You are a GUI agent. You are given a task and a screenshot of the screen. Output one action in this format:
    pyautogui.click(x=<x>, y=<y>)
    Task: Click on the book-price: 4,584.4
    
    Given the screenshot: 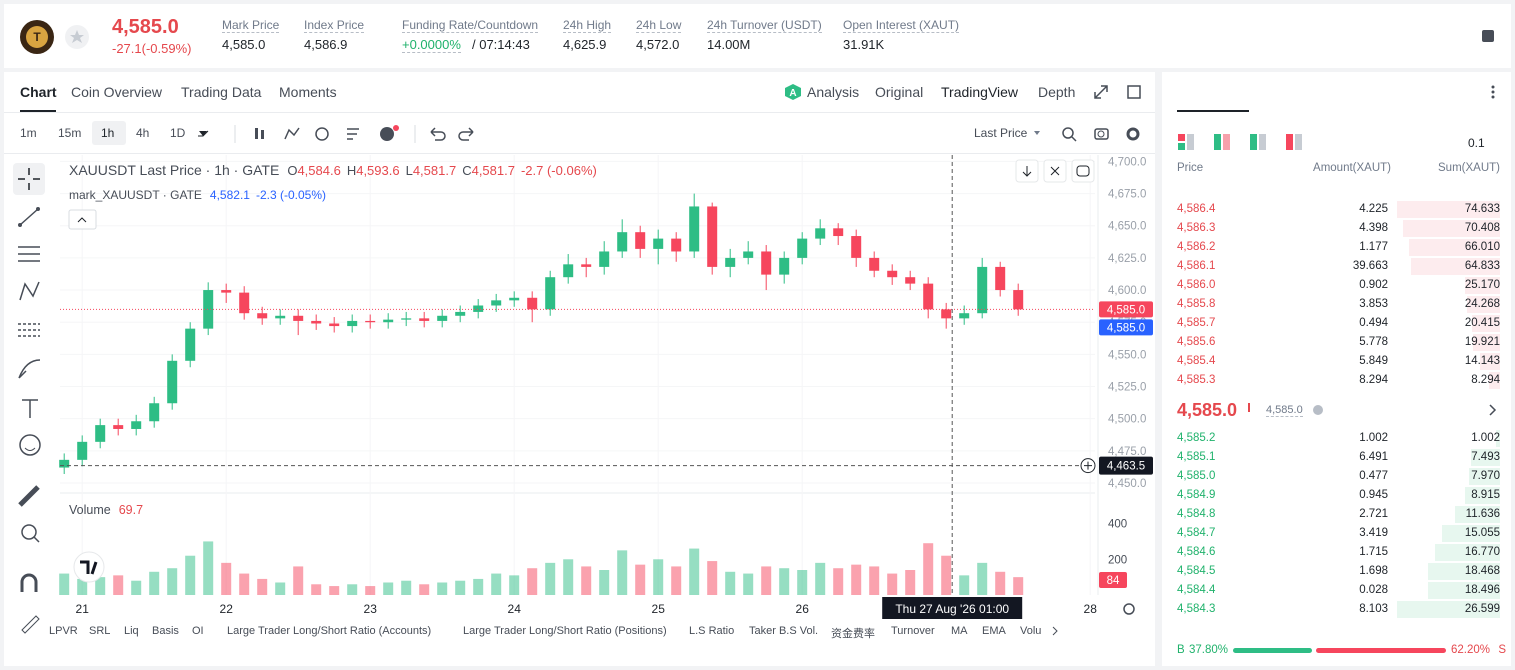 What is the action you would take?
    pyautogui.click(x=1196, y=590)
    